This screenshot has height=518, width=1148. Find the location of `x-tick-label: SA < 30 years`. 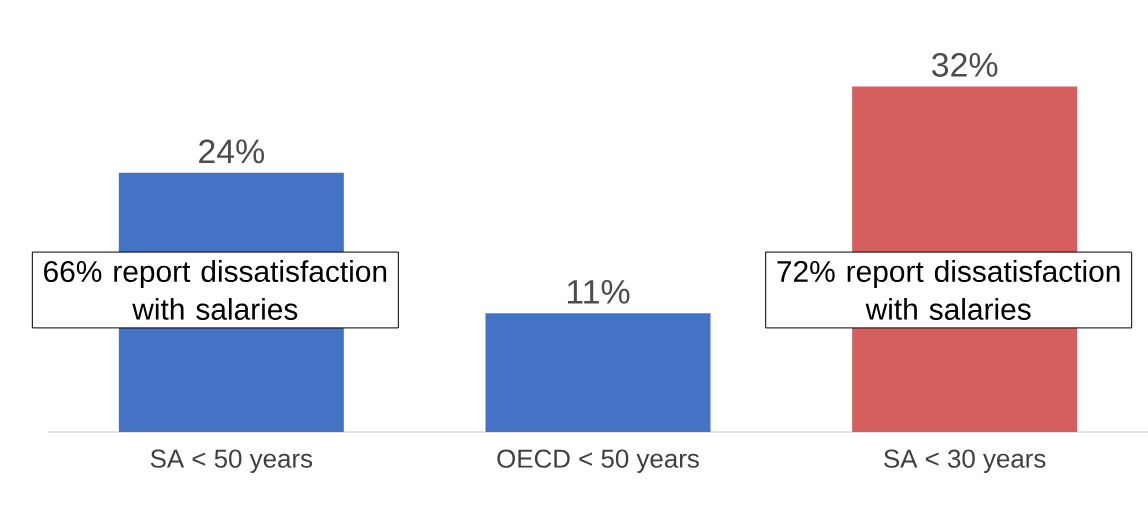

x-tick-label: SA < 30 years is located at coordinates (965, 461).